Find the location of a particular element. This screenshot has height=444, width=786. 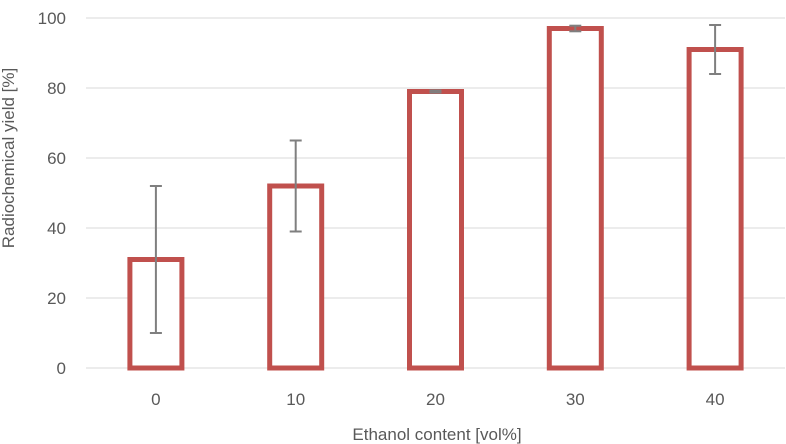

x-axis-title: Ethanol content [vol%] is located at coordinates (436, 434).